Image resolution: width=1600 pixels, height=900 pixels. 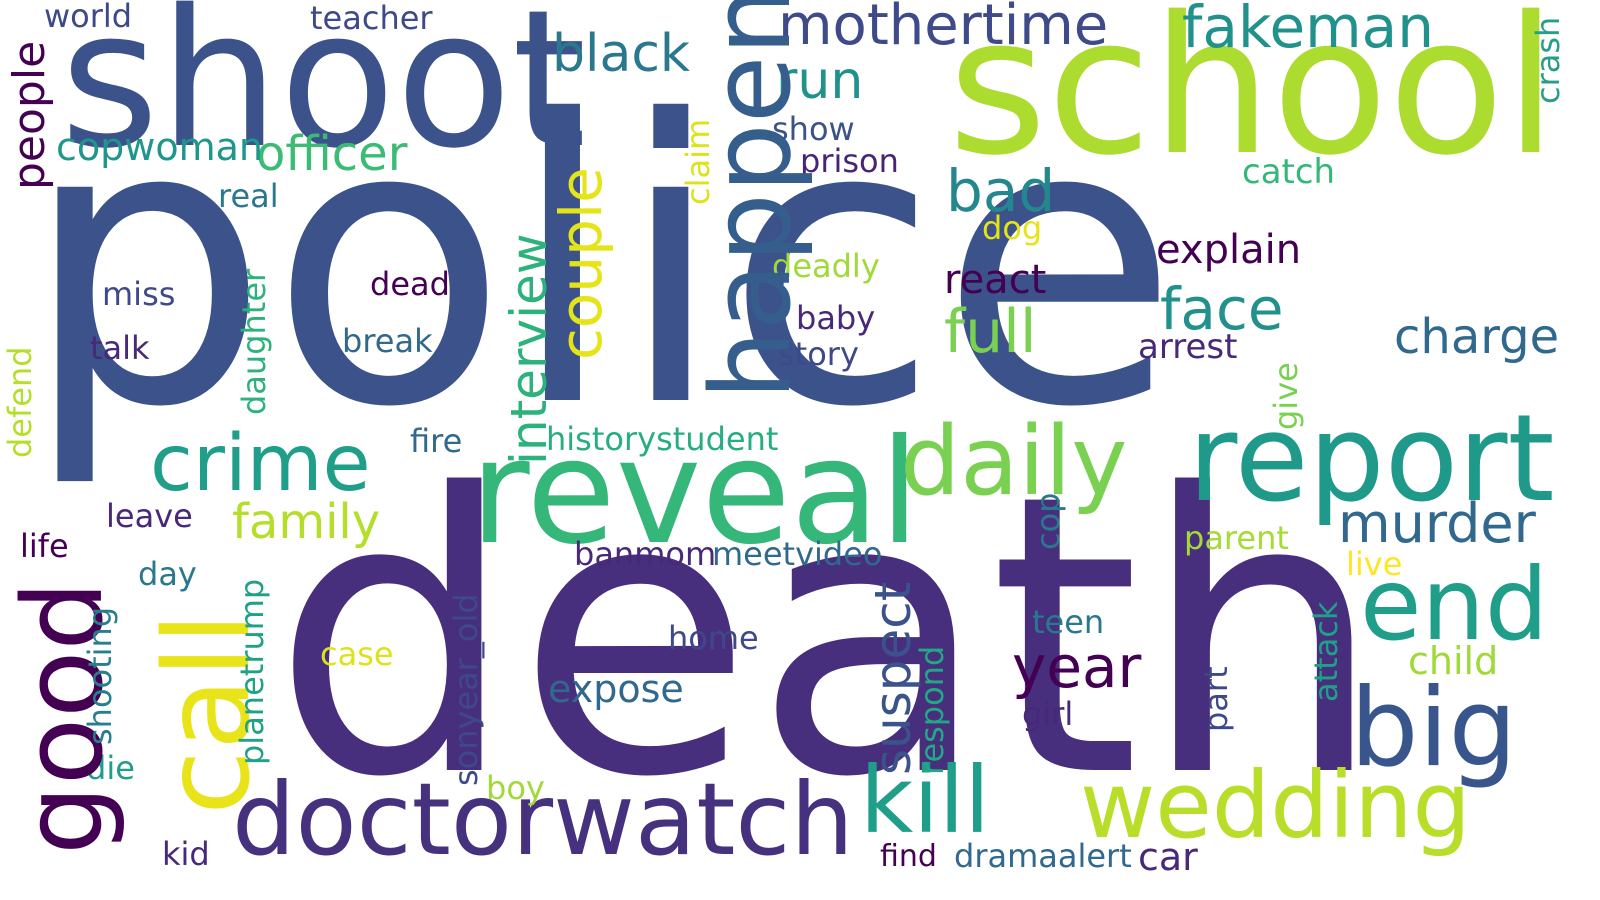 I want to click on word-shoot: shoot, so click(x=323, y=95).